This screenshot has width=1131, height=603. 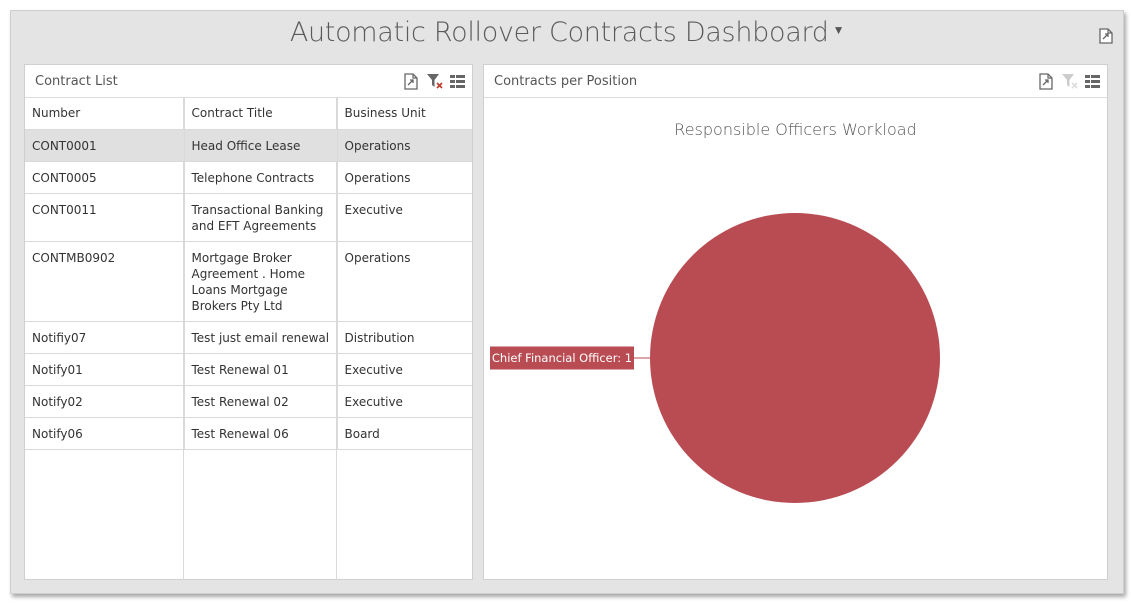 I want to click on cell-number: Notify02, so click(x=105, y=401).